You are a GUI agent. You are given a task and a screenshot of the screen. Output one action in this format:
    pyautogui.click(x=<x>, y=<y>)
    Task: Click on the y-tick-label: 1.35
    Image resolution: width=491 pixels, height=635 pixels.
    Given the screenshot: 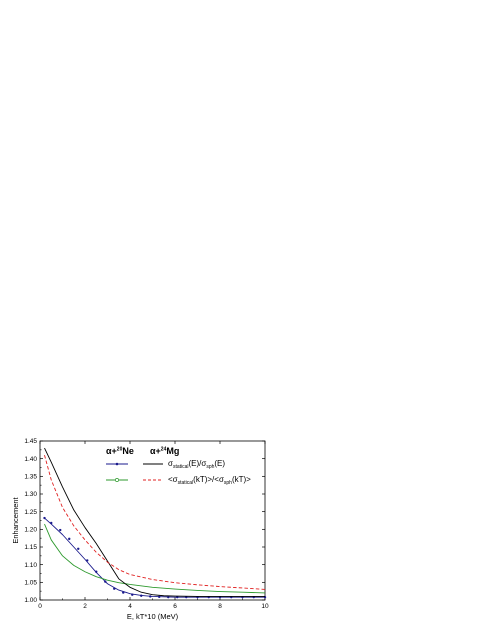 What is the action you would take?
    pyautogui.click(x=30, y=477)
    